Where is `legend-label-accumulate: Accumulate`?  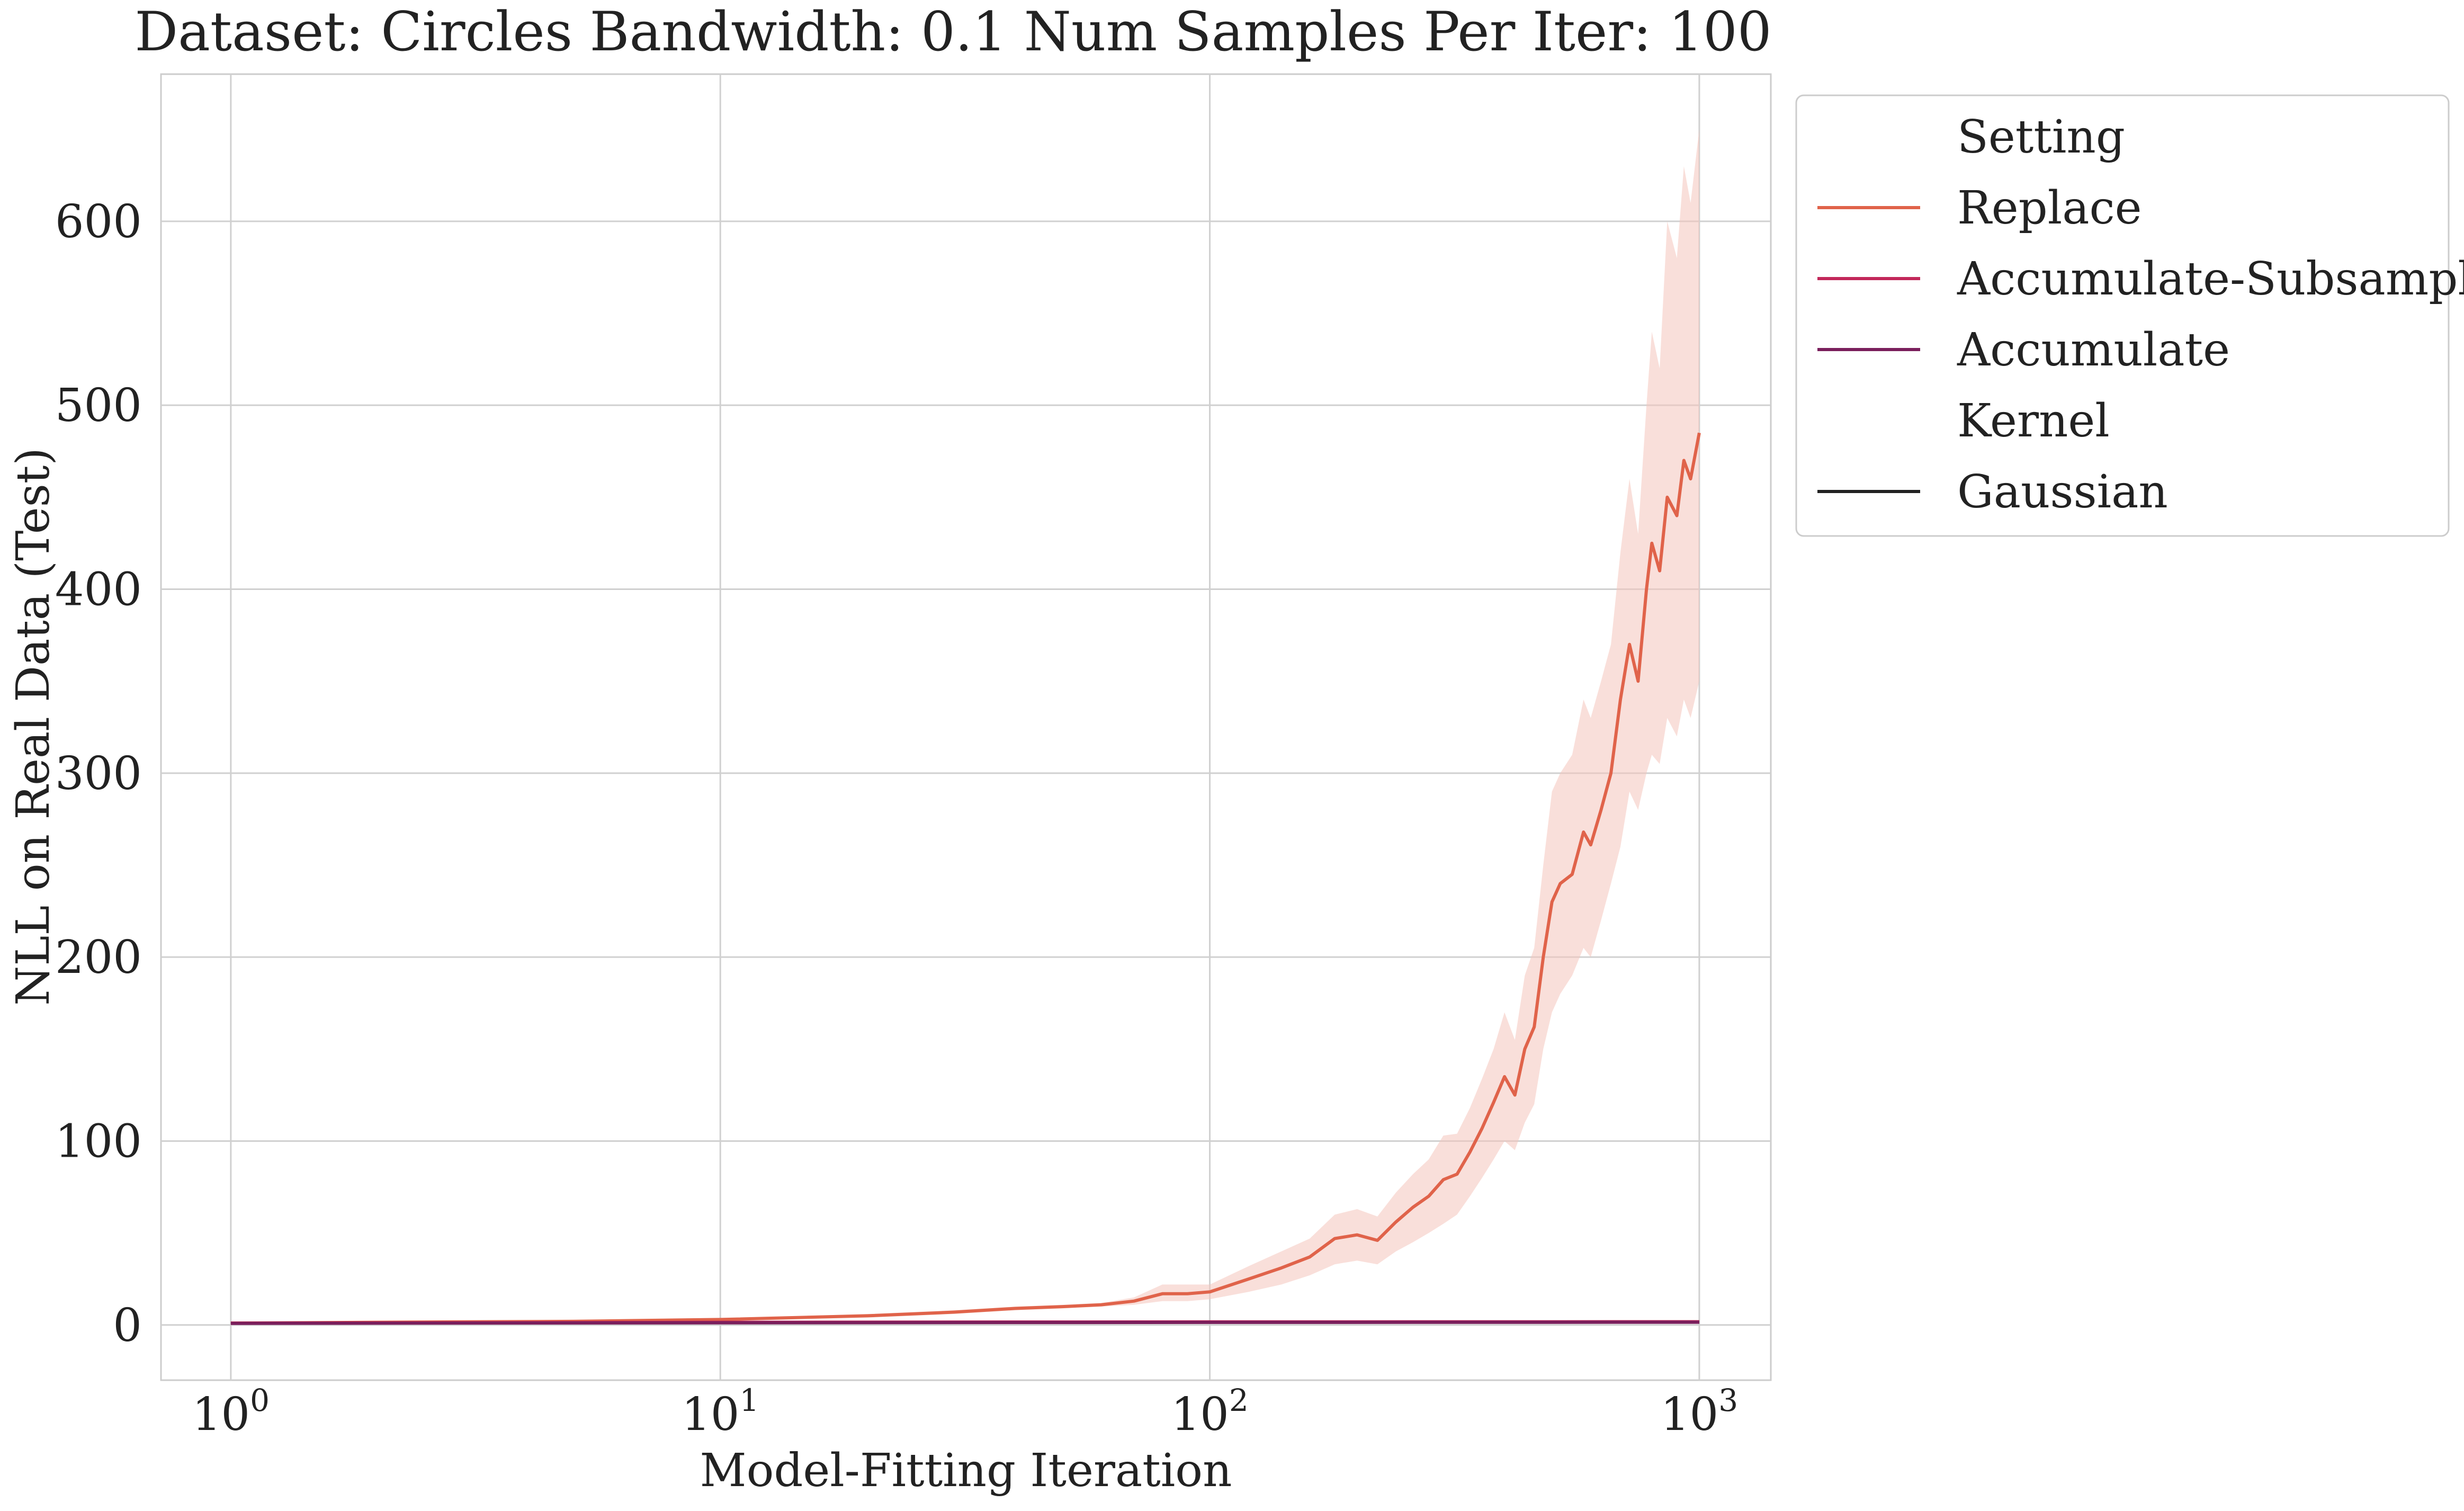 legend-label-accumulate: Accumulate is located at coordinates (2093, 350).